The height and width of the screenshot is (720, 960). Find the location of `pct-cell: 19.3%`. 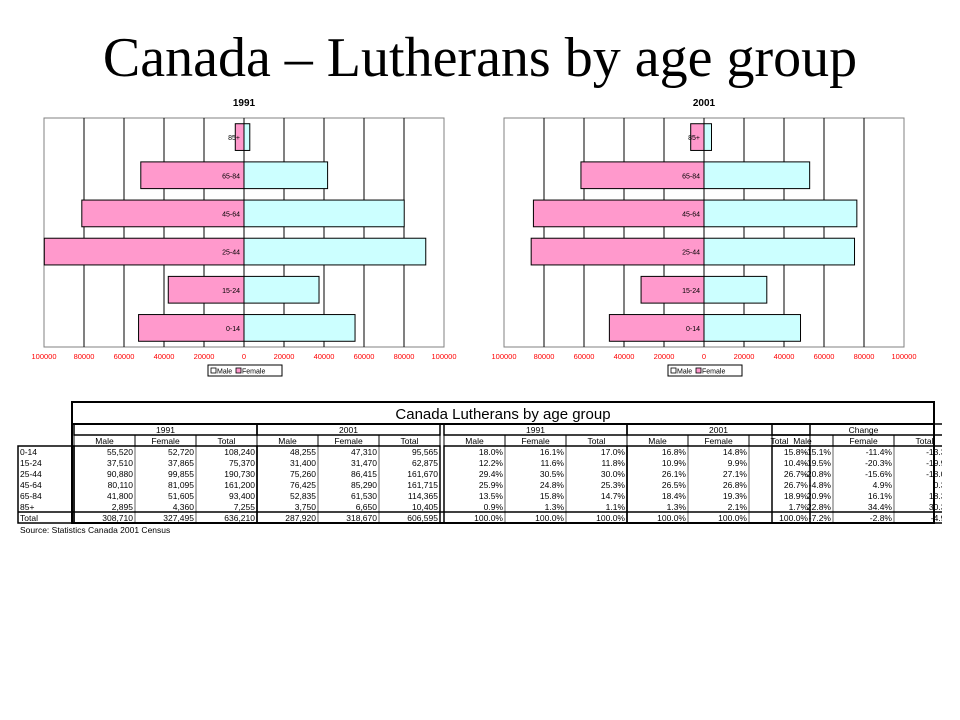

pct-cell: 19.3% is located at coordinates (735, 496).